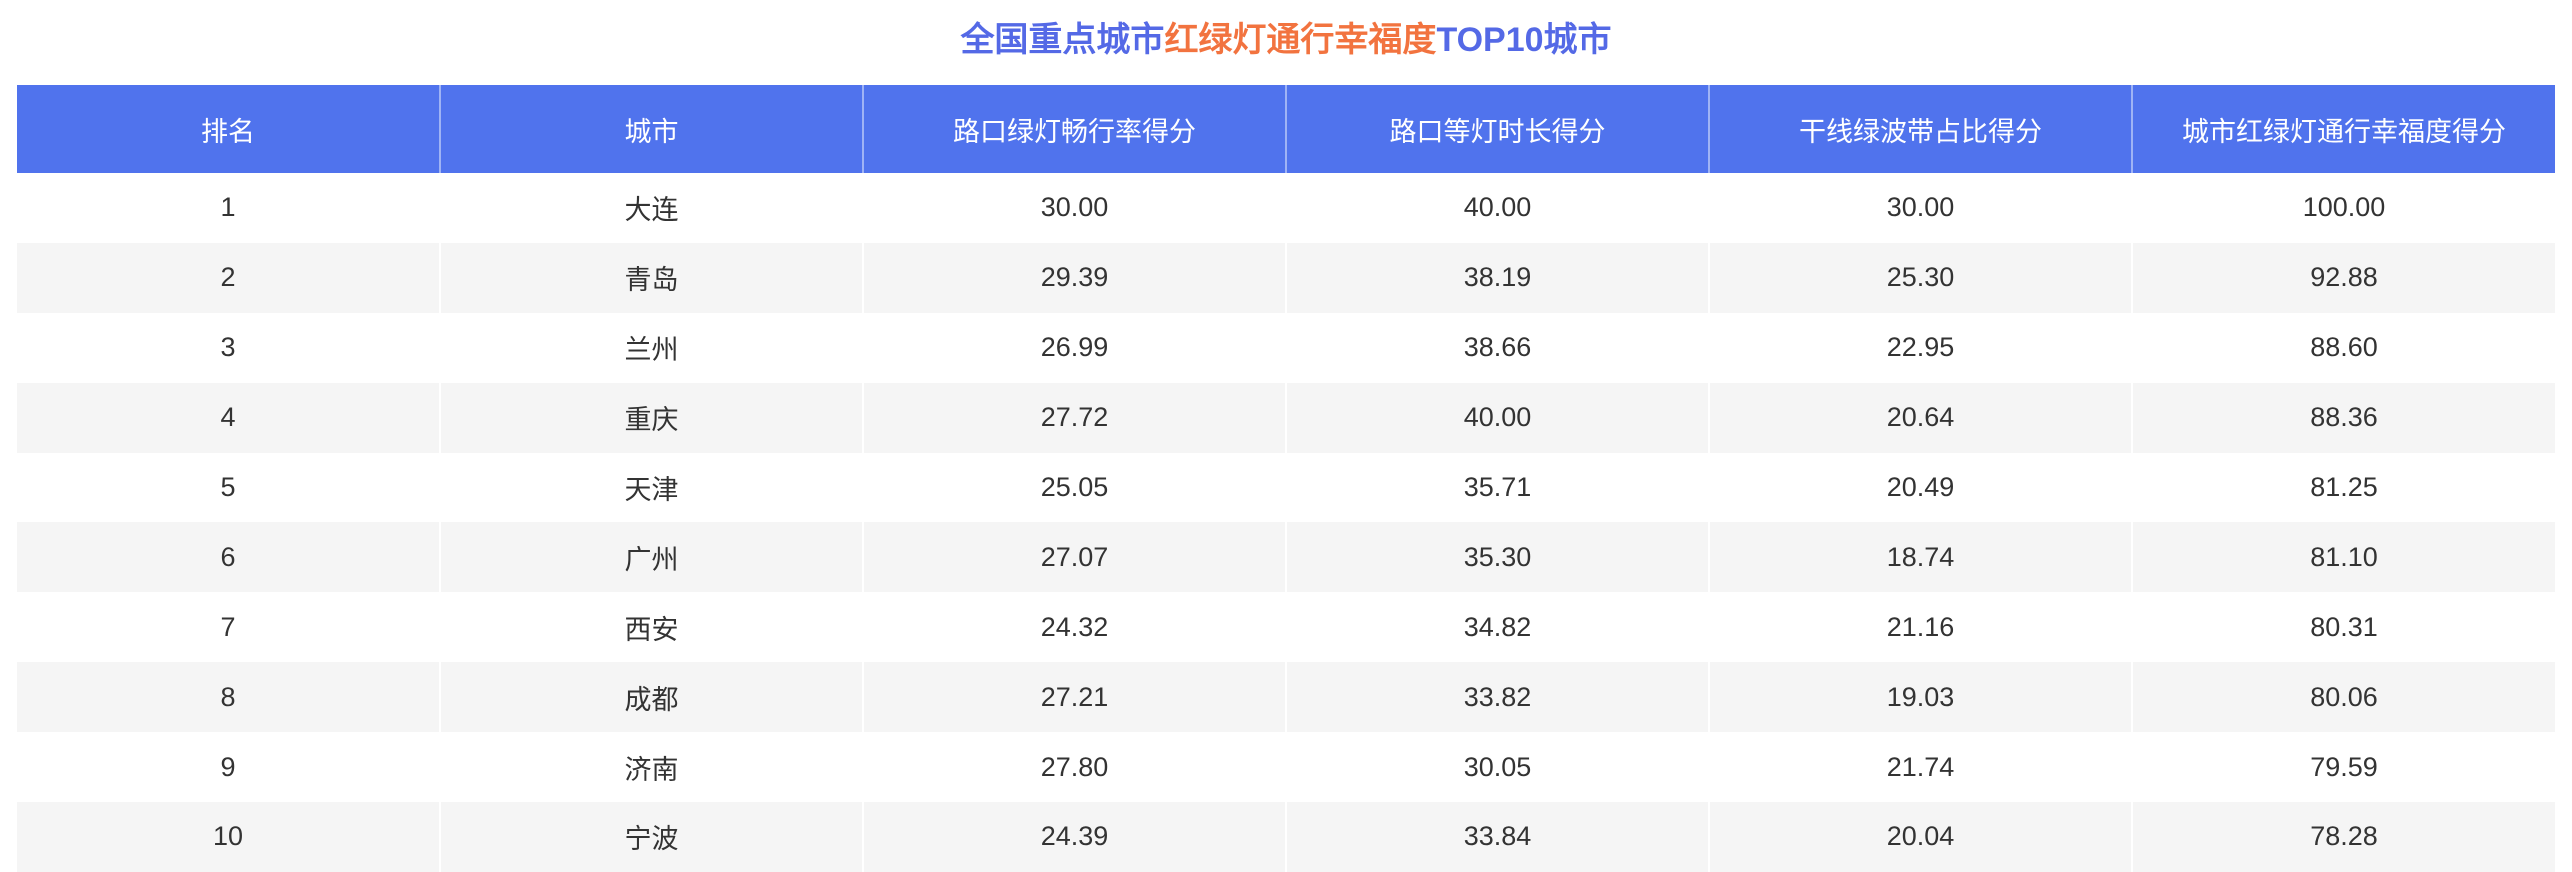 Image resolution: width=2572 pixels, height=872 pixels. I want to click on table-row: 5 天津 25.05 35.71 20.49 81.25, so click(1286, 487).